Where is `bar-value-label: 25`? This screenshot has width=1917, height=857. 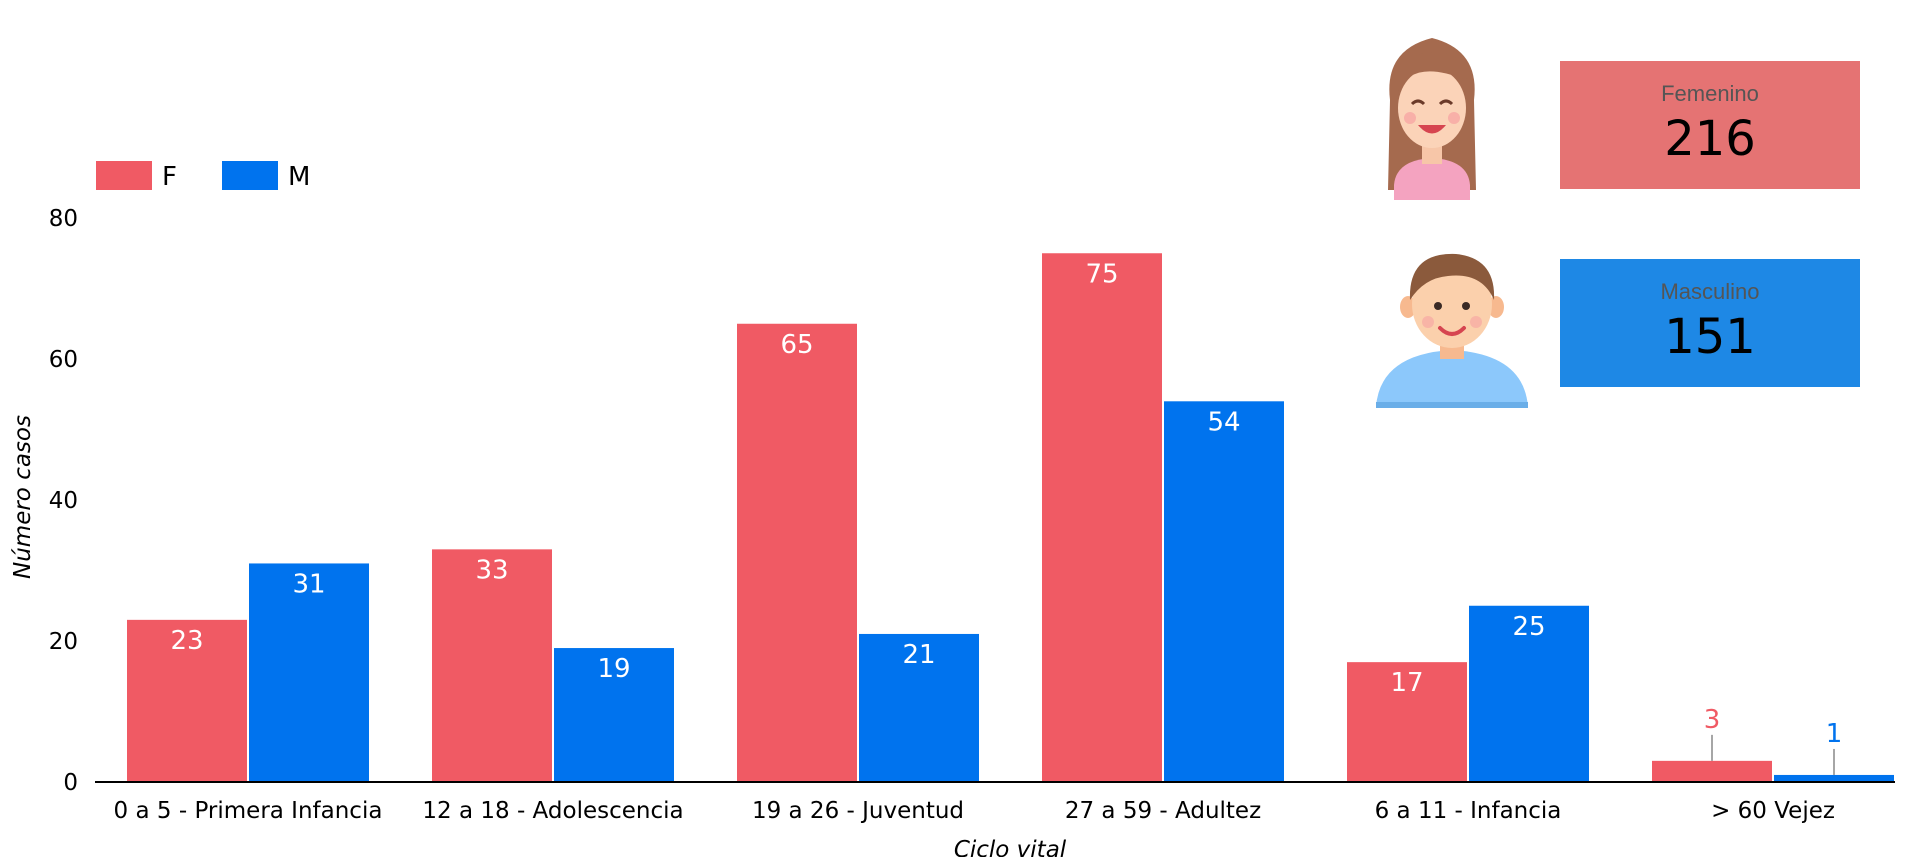
bar-value-label: 25 is located at coordinates (1528, 627).